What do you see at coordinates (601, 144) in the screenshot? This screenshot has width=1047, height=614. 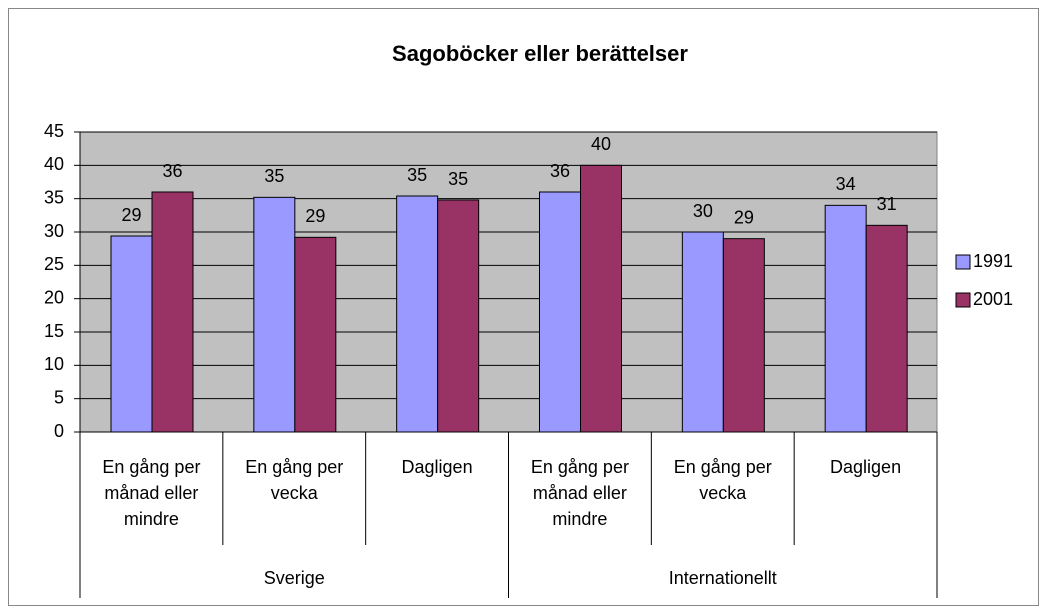 I see `data-label: 40` at bounding box center [601, 144].